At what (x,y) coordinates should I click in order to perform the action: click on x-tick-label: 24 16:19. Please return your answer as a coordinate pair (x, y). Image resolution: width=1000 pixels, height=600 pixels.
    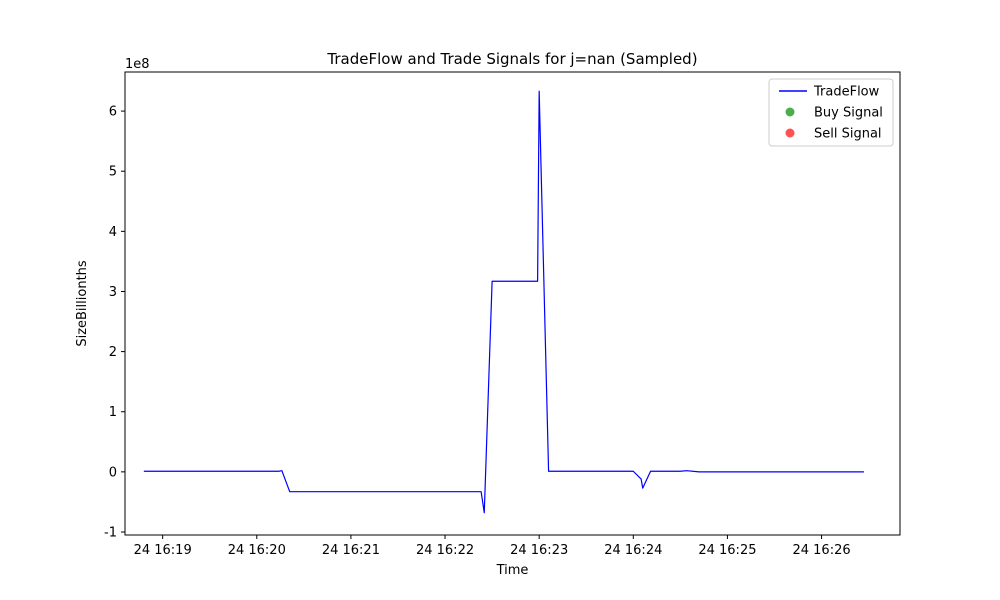
    Looking at the image, I should click on (163, 550).